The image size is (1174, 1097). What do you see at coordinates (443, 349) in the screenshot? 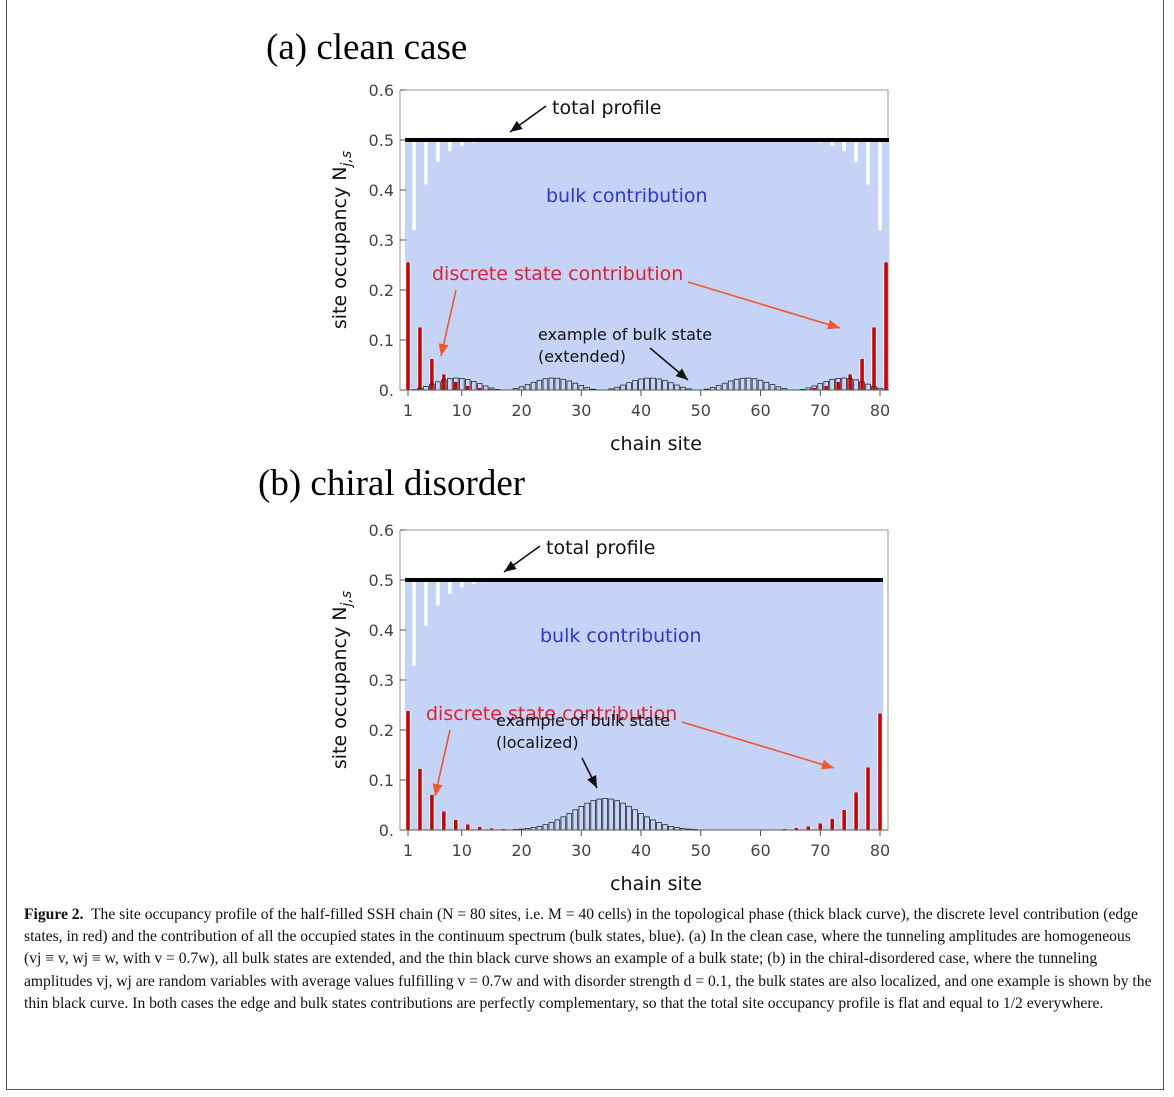
I see `edge-arrow-left-head` at bounding box center [443, 349].